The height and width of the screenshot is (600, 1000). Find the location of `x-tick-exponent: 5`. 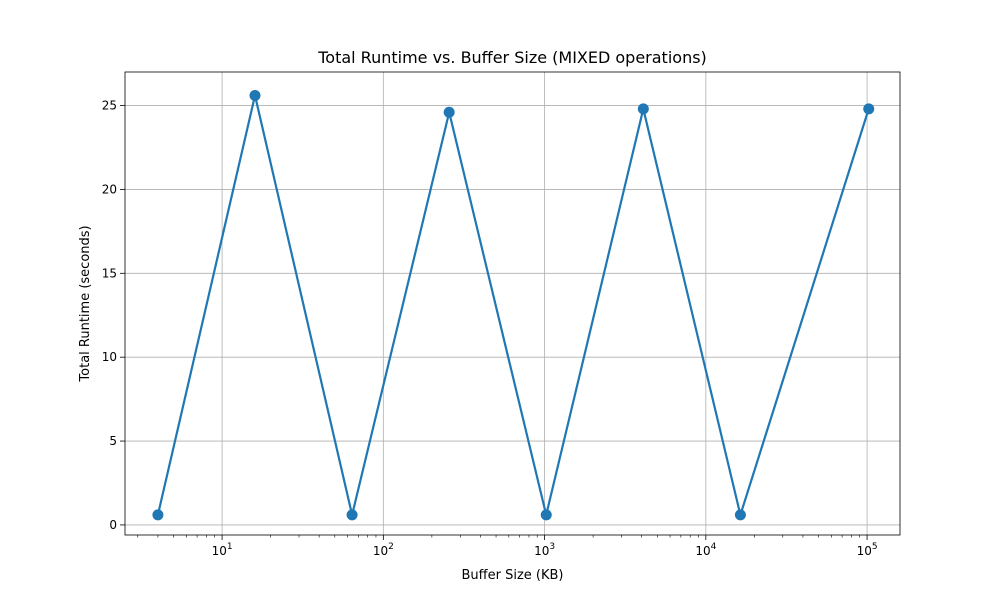

x-tick-exponent: 5 is located at coordinates (875, 547).